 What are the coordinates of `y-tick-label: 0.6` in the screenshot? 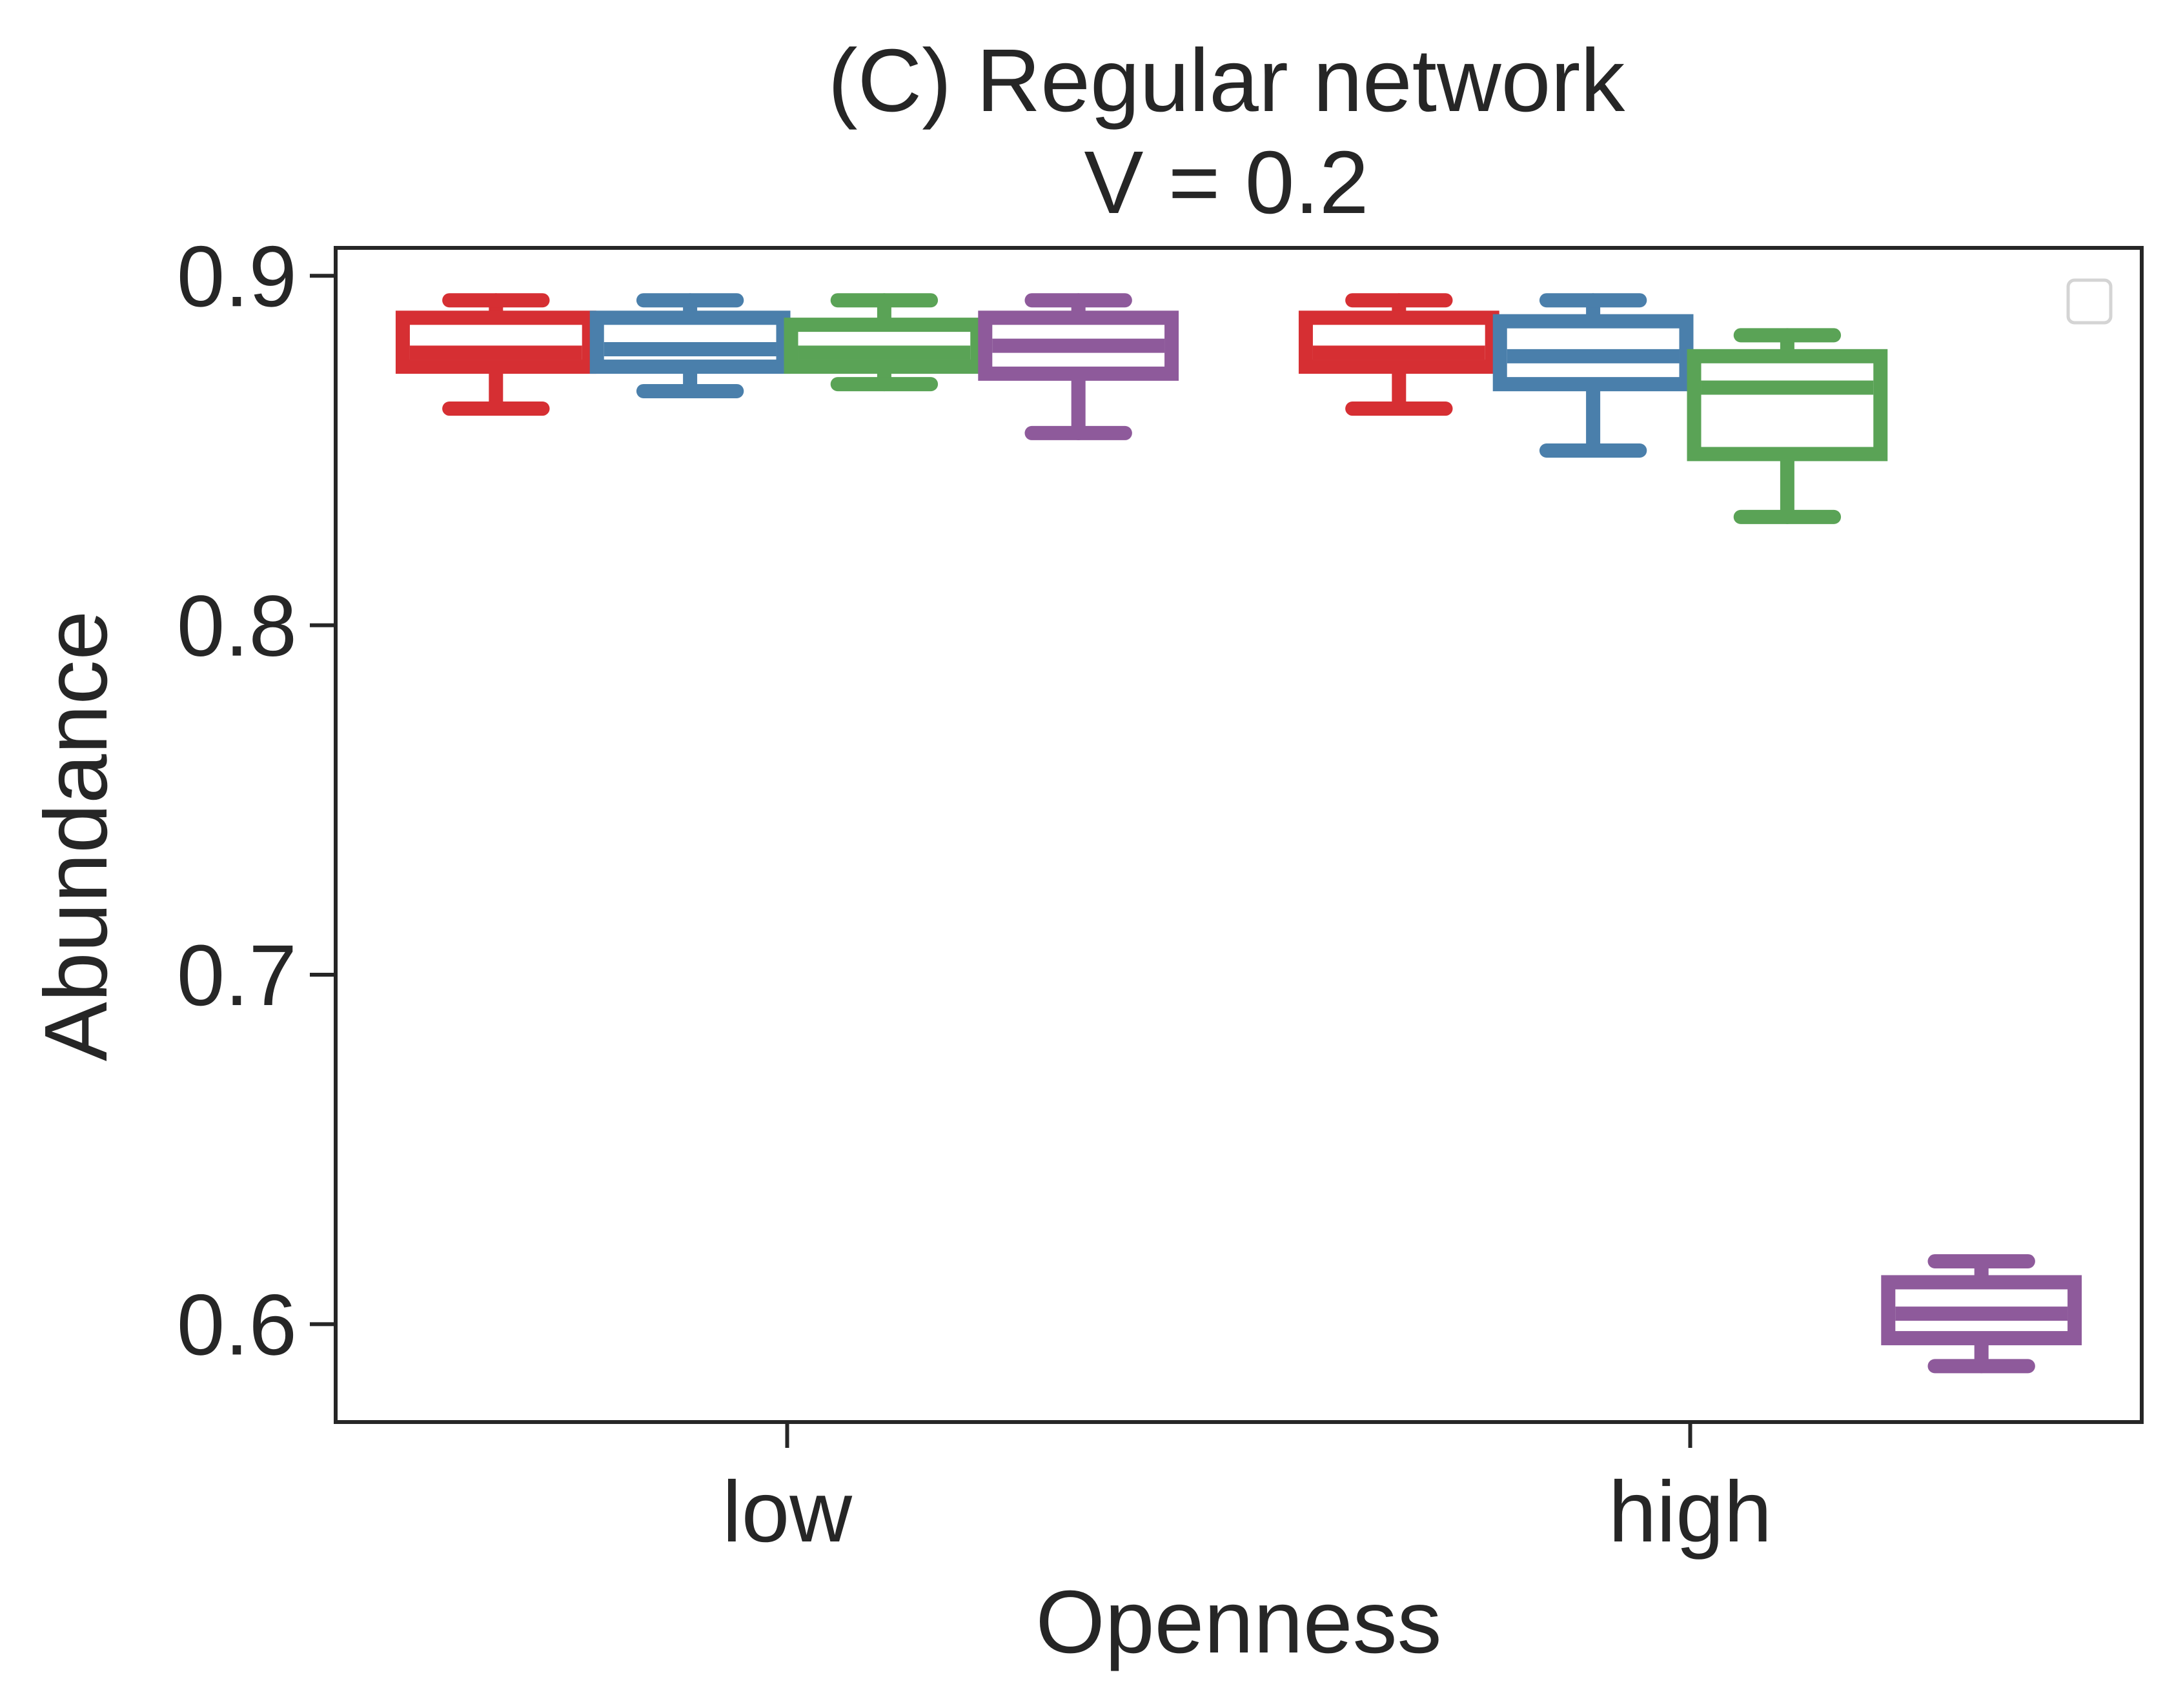 It's located at (237, 1325).